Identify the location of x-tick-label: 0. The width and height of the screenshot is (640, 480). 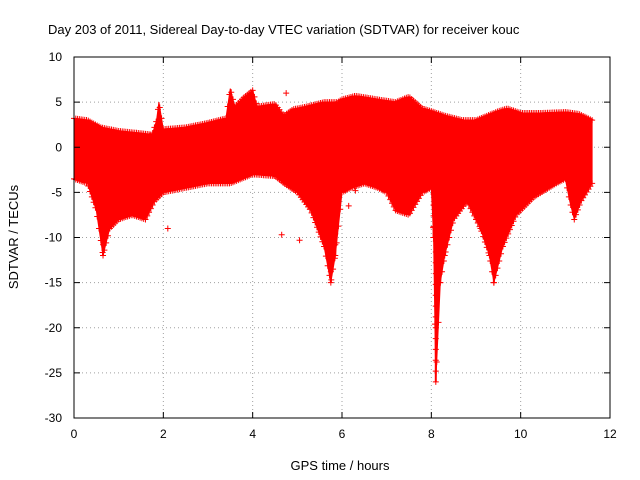
(74, 434).